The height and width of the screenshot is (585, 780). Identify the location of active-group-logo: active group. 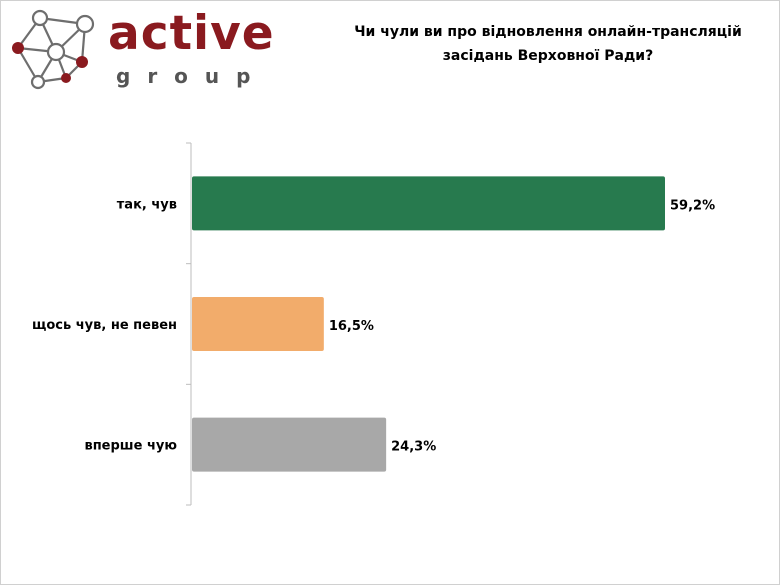
(141, 50).